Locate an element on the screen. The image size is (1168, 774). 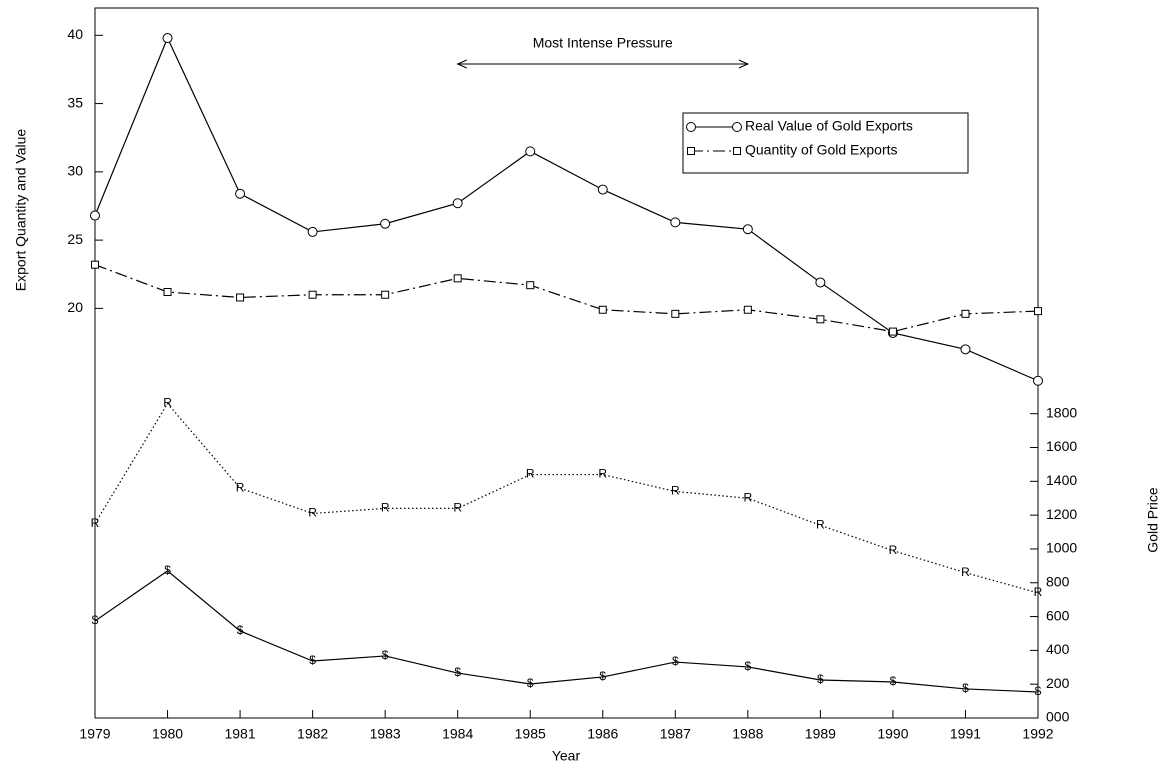
y-tick-label: 35 is located at coordinates (75, 102).